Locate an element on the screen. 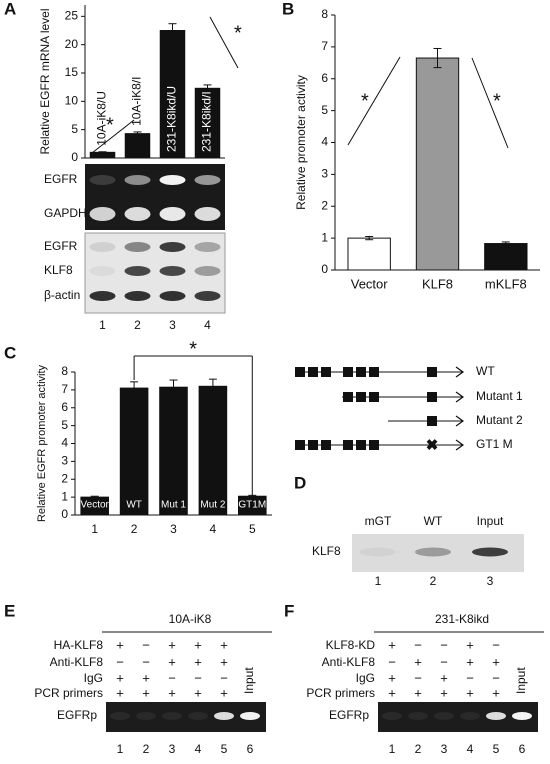 Image resolution: width=550 pixels, height=764 pixels. construct-label: Mutant 2 is located at coordinates (499, 420).